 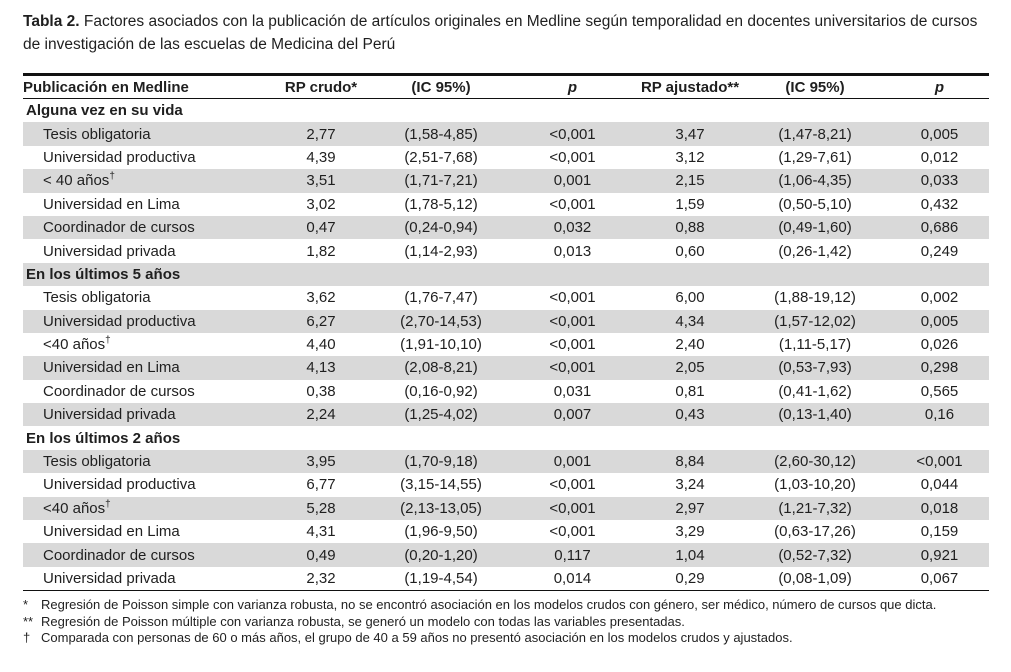 I want to click on cell-p-crudo: 0,007, so click(x=572, y=415).